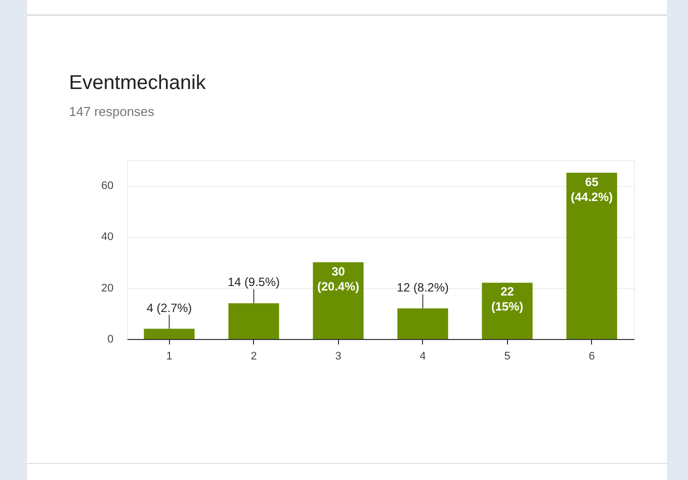 The width and height of the screenshot is (688, 480). Describe the element at coordinates (111, 111) in the screenshot. I see `chart-subtitle: 147 responses` at that location.